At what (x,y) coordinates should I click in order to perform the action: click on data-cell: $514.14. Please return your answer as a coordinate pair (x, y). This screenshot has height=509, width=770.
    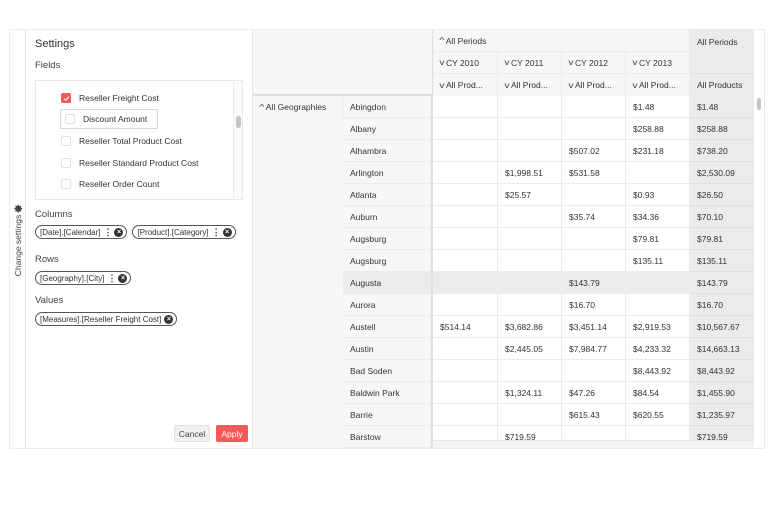
    Looking at the image, I should click on (465, 327).